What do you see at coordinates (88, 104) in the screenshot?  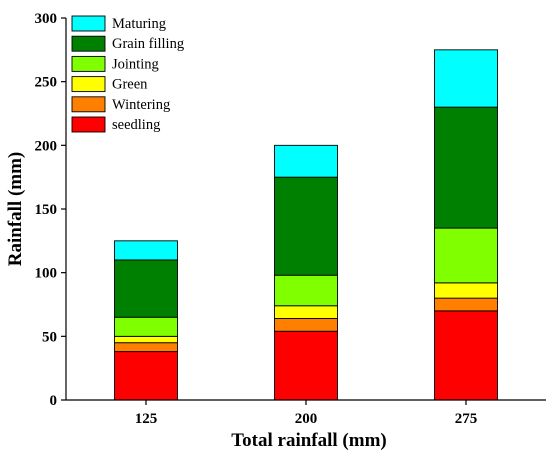 I see `legend-swatch-wintering` at bounding box center [88, 104].